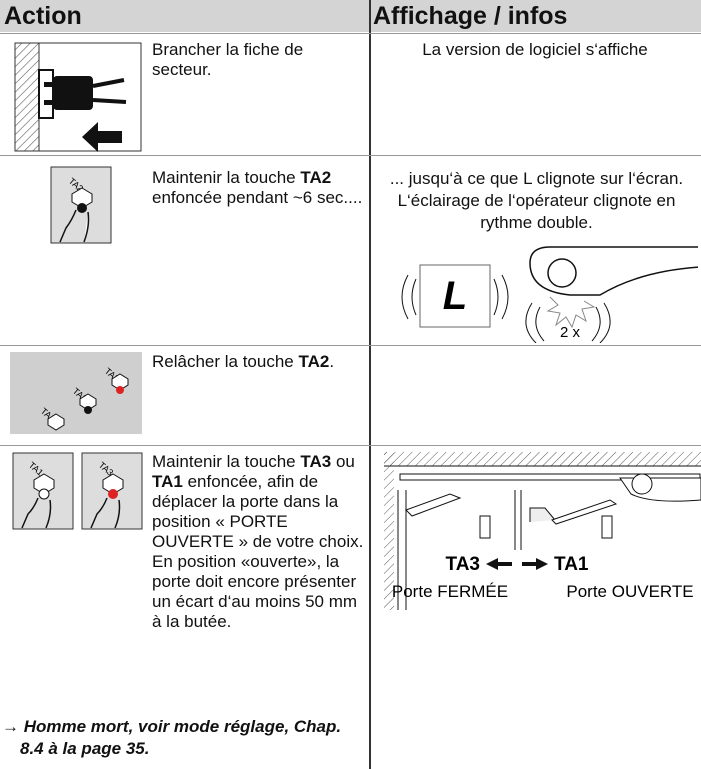 Image resolution: width=701 pixels, height=769 pixels. Describe the element at coordinates (81, 205) in the screenshot. I see `key-icon: TA2` at that location.